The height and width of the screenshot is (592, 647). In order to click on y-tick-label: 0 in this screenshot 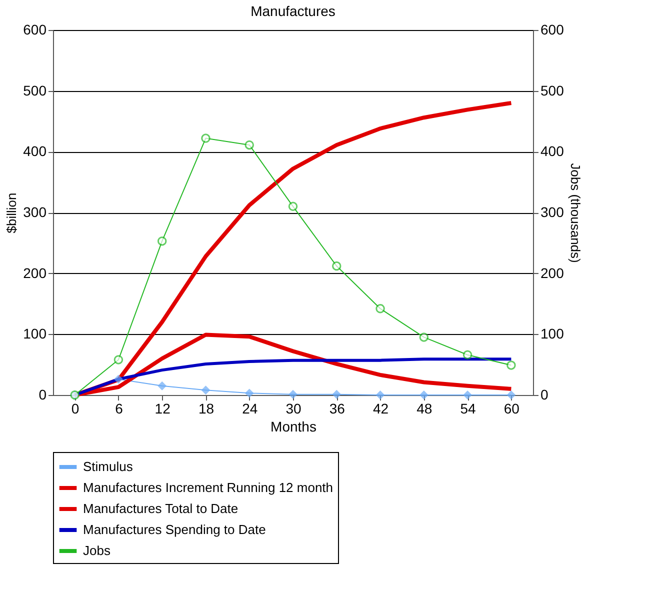, I will do `click(42, 394)`.